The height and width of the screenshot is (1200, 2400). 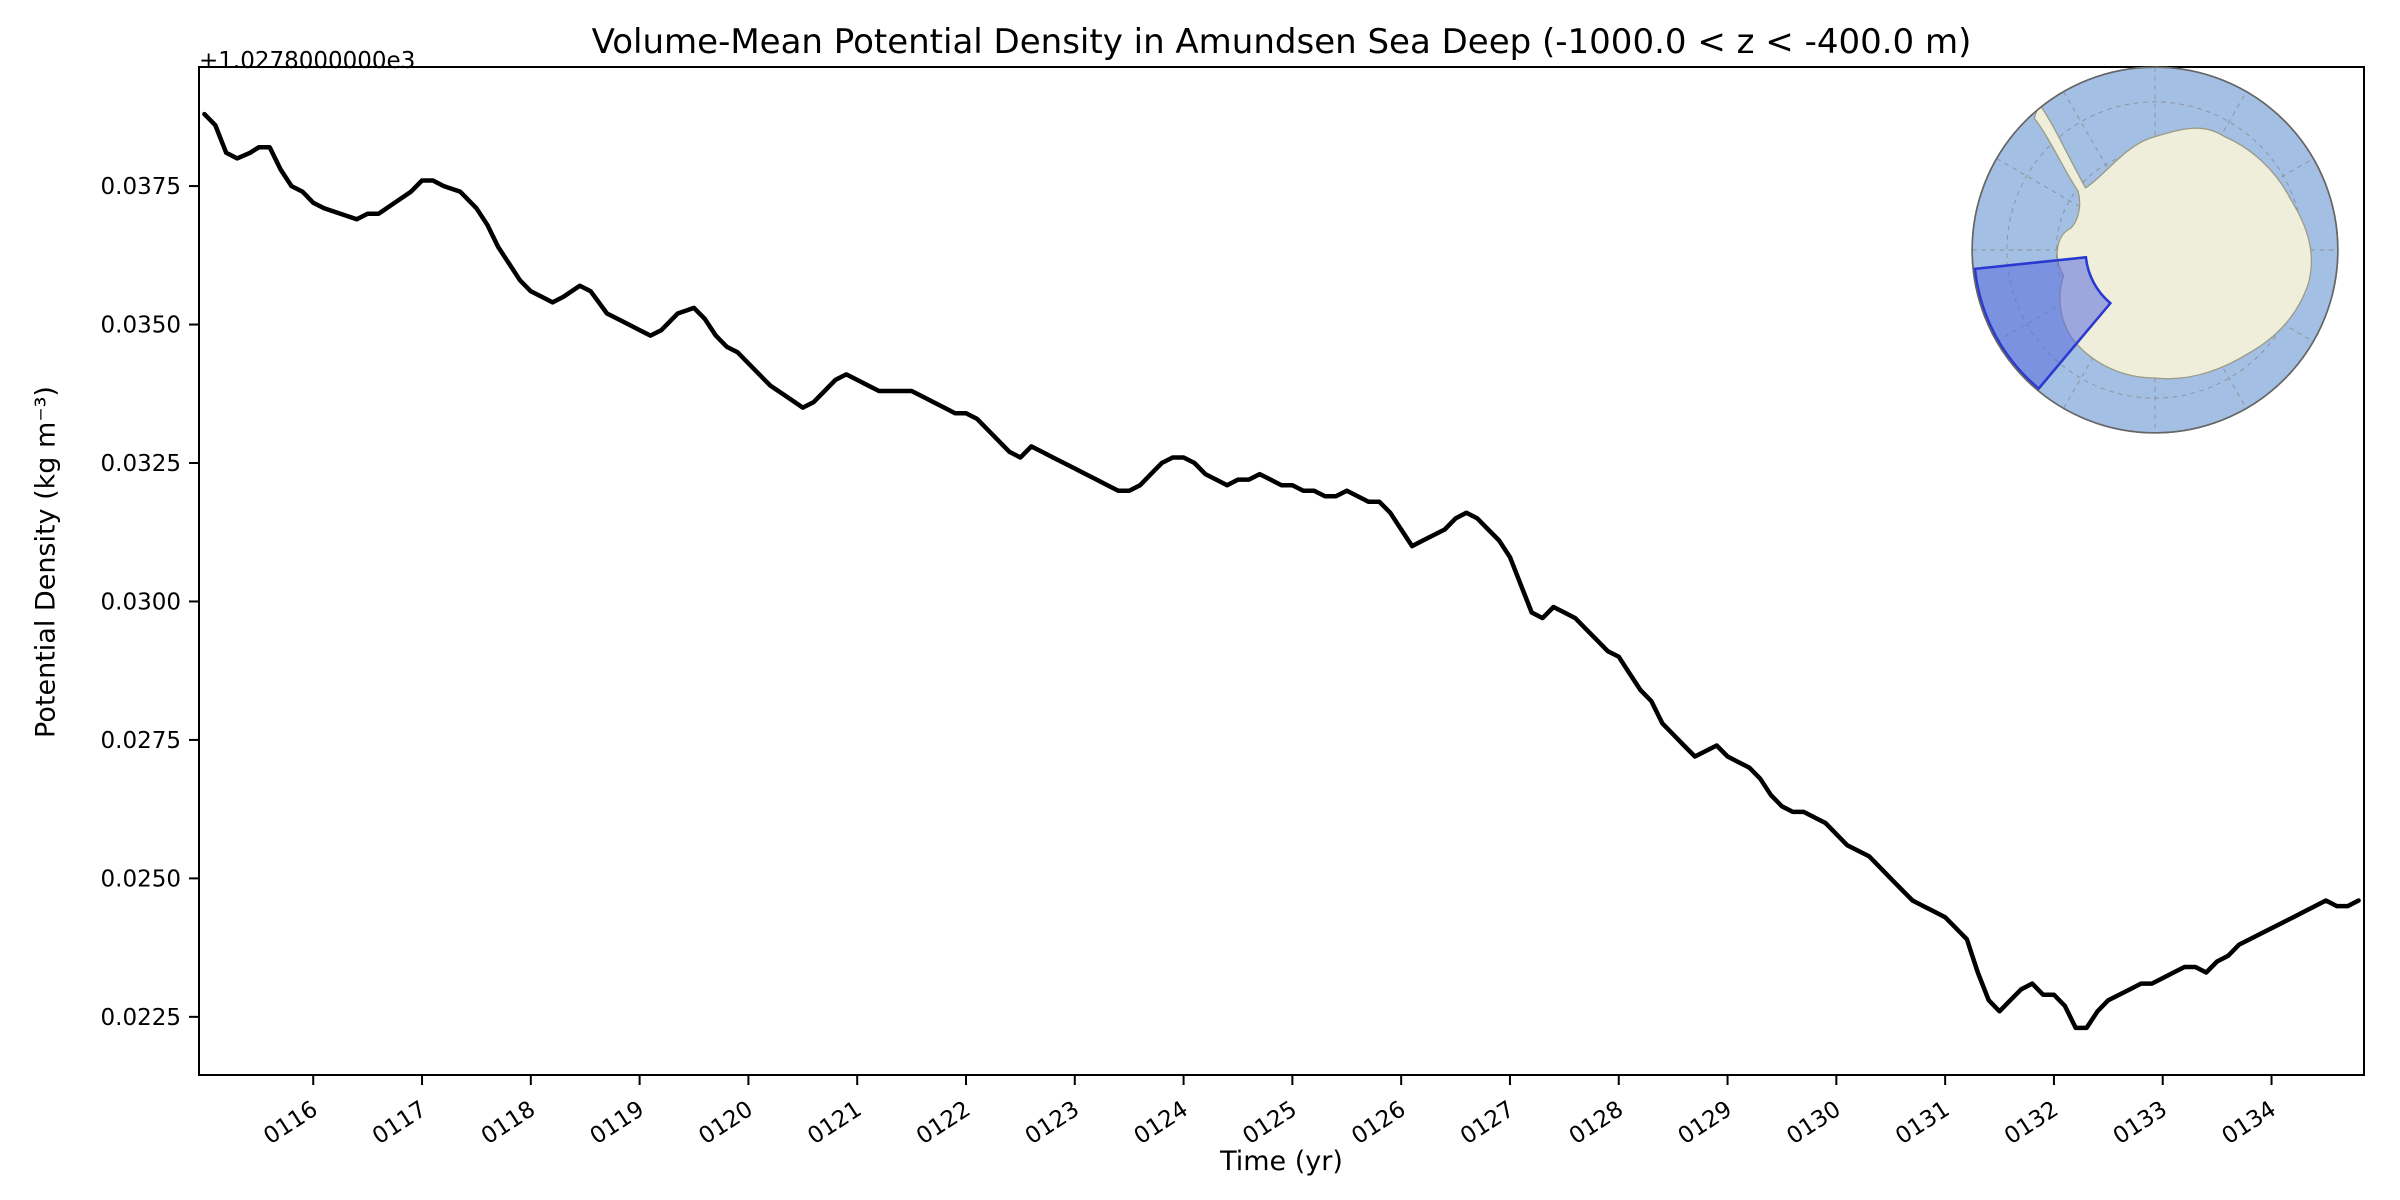 I want to click on x-tick-label: 0124, so click(x=1161, y=1123).